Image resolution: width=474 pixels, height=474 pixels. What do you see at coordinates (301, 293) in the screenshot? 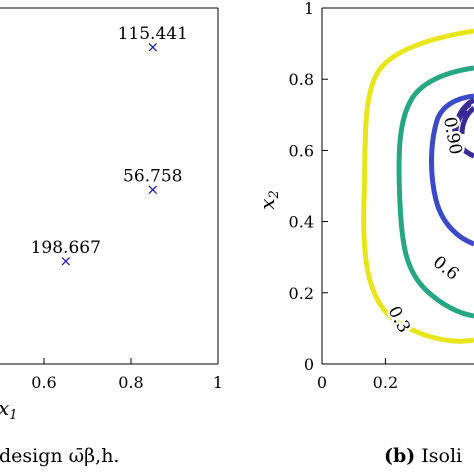
I see `panel-b-y-tick-label: 0.2` at bounding box center [301, 293].